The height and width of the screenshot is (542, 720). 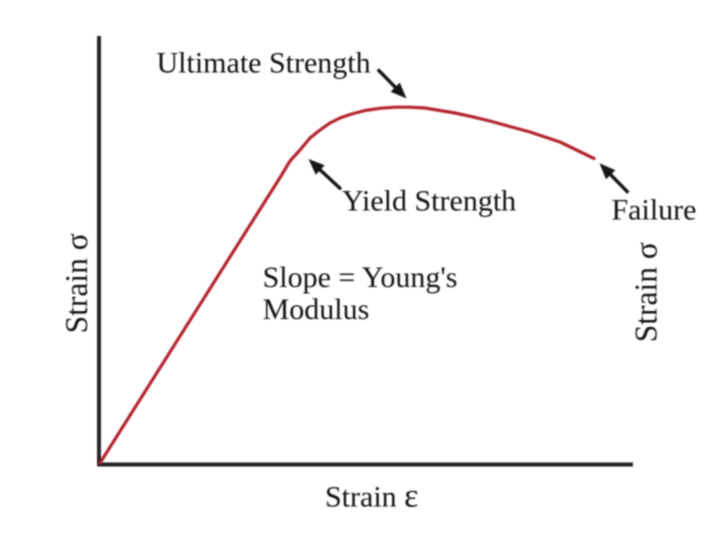 What do you see at coordinates (654, 210) in the screenshot?
I see `svg-text: Failure` at bounding box center [654, 210].